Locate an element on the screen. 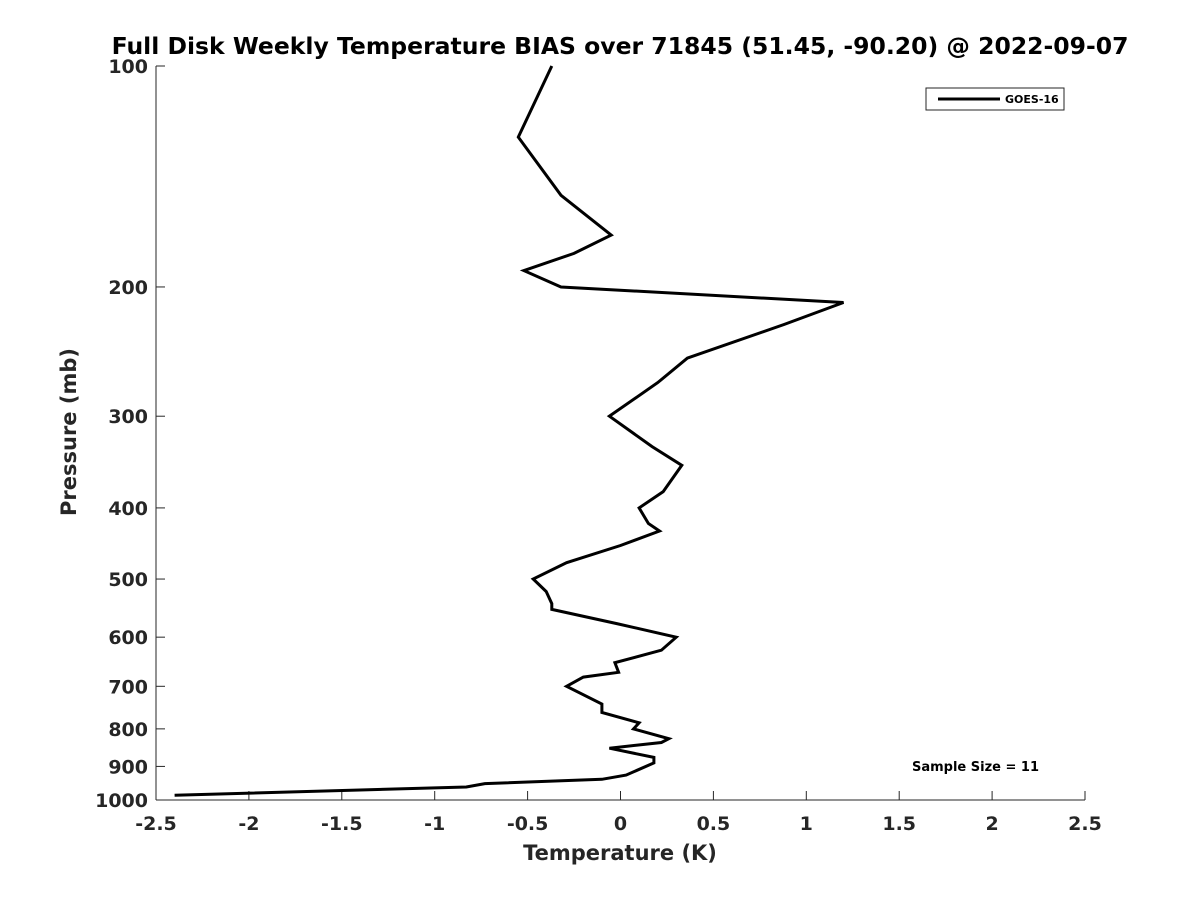  x-tick-label: -0.5 is located at coordinates (528, 824).